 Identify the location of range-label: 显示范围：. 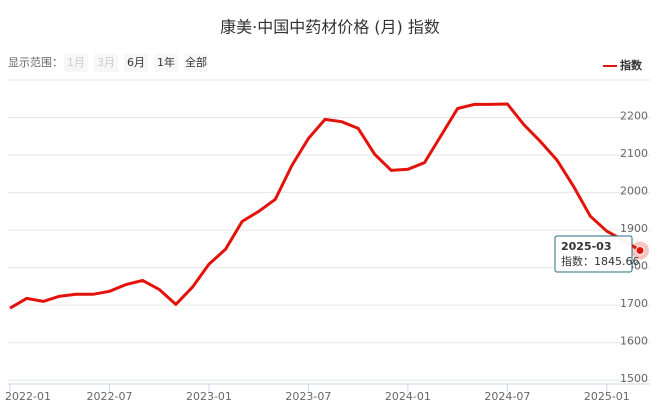
(35, 62).